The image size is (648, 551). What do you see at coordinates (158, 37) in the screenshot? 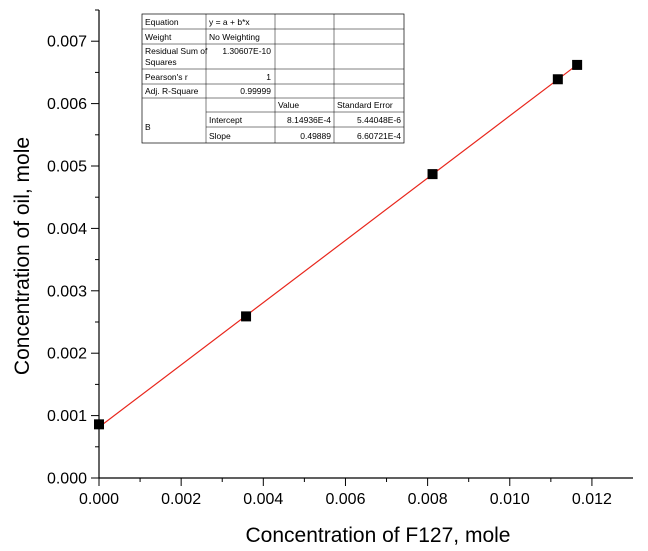
I see `weight-label: Weight` at bounding box center [158, 37].